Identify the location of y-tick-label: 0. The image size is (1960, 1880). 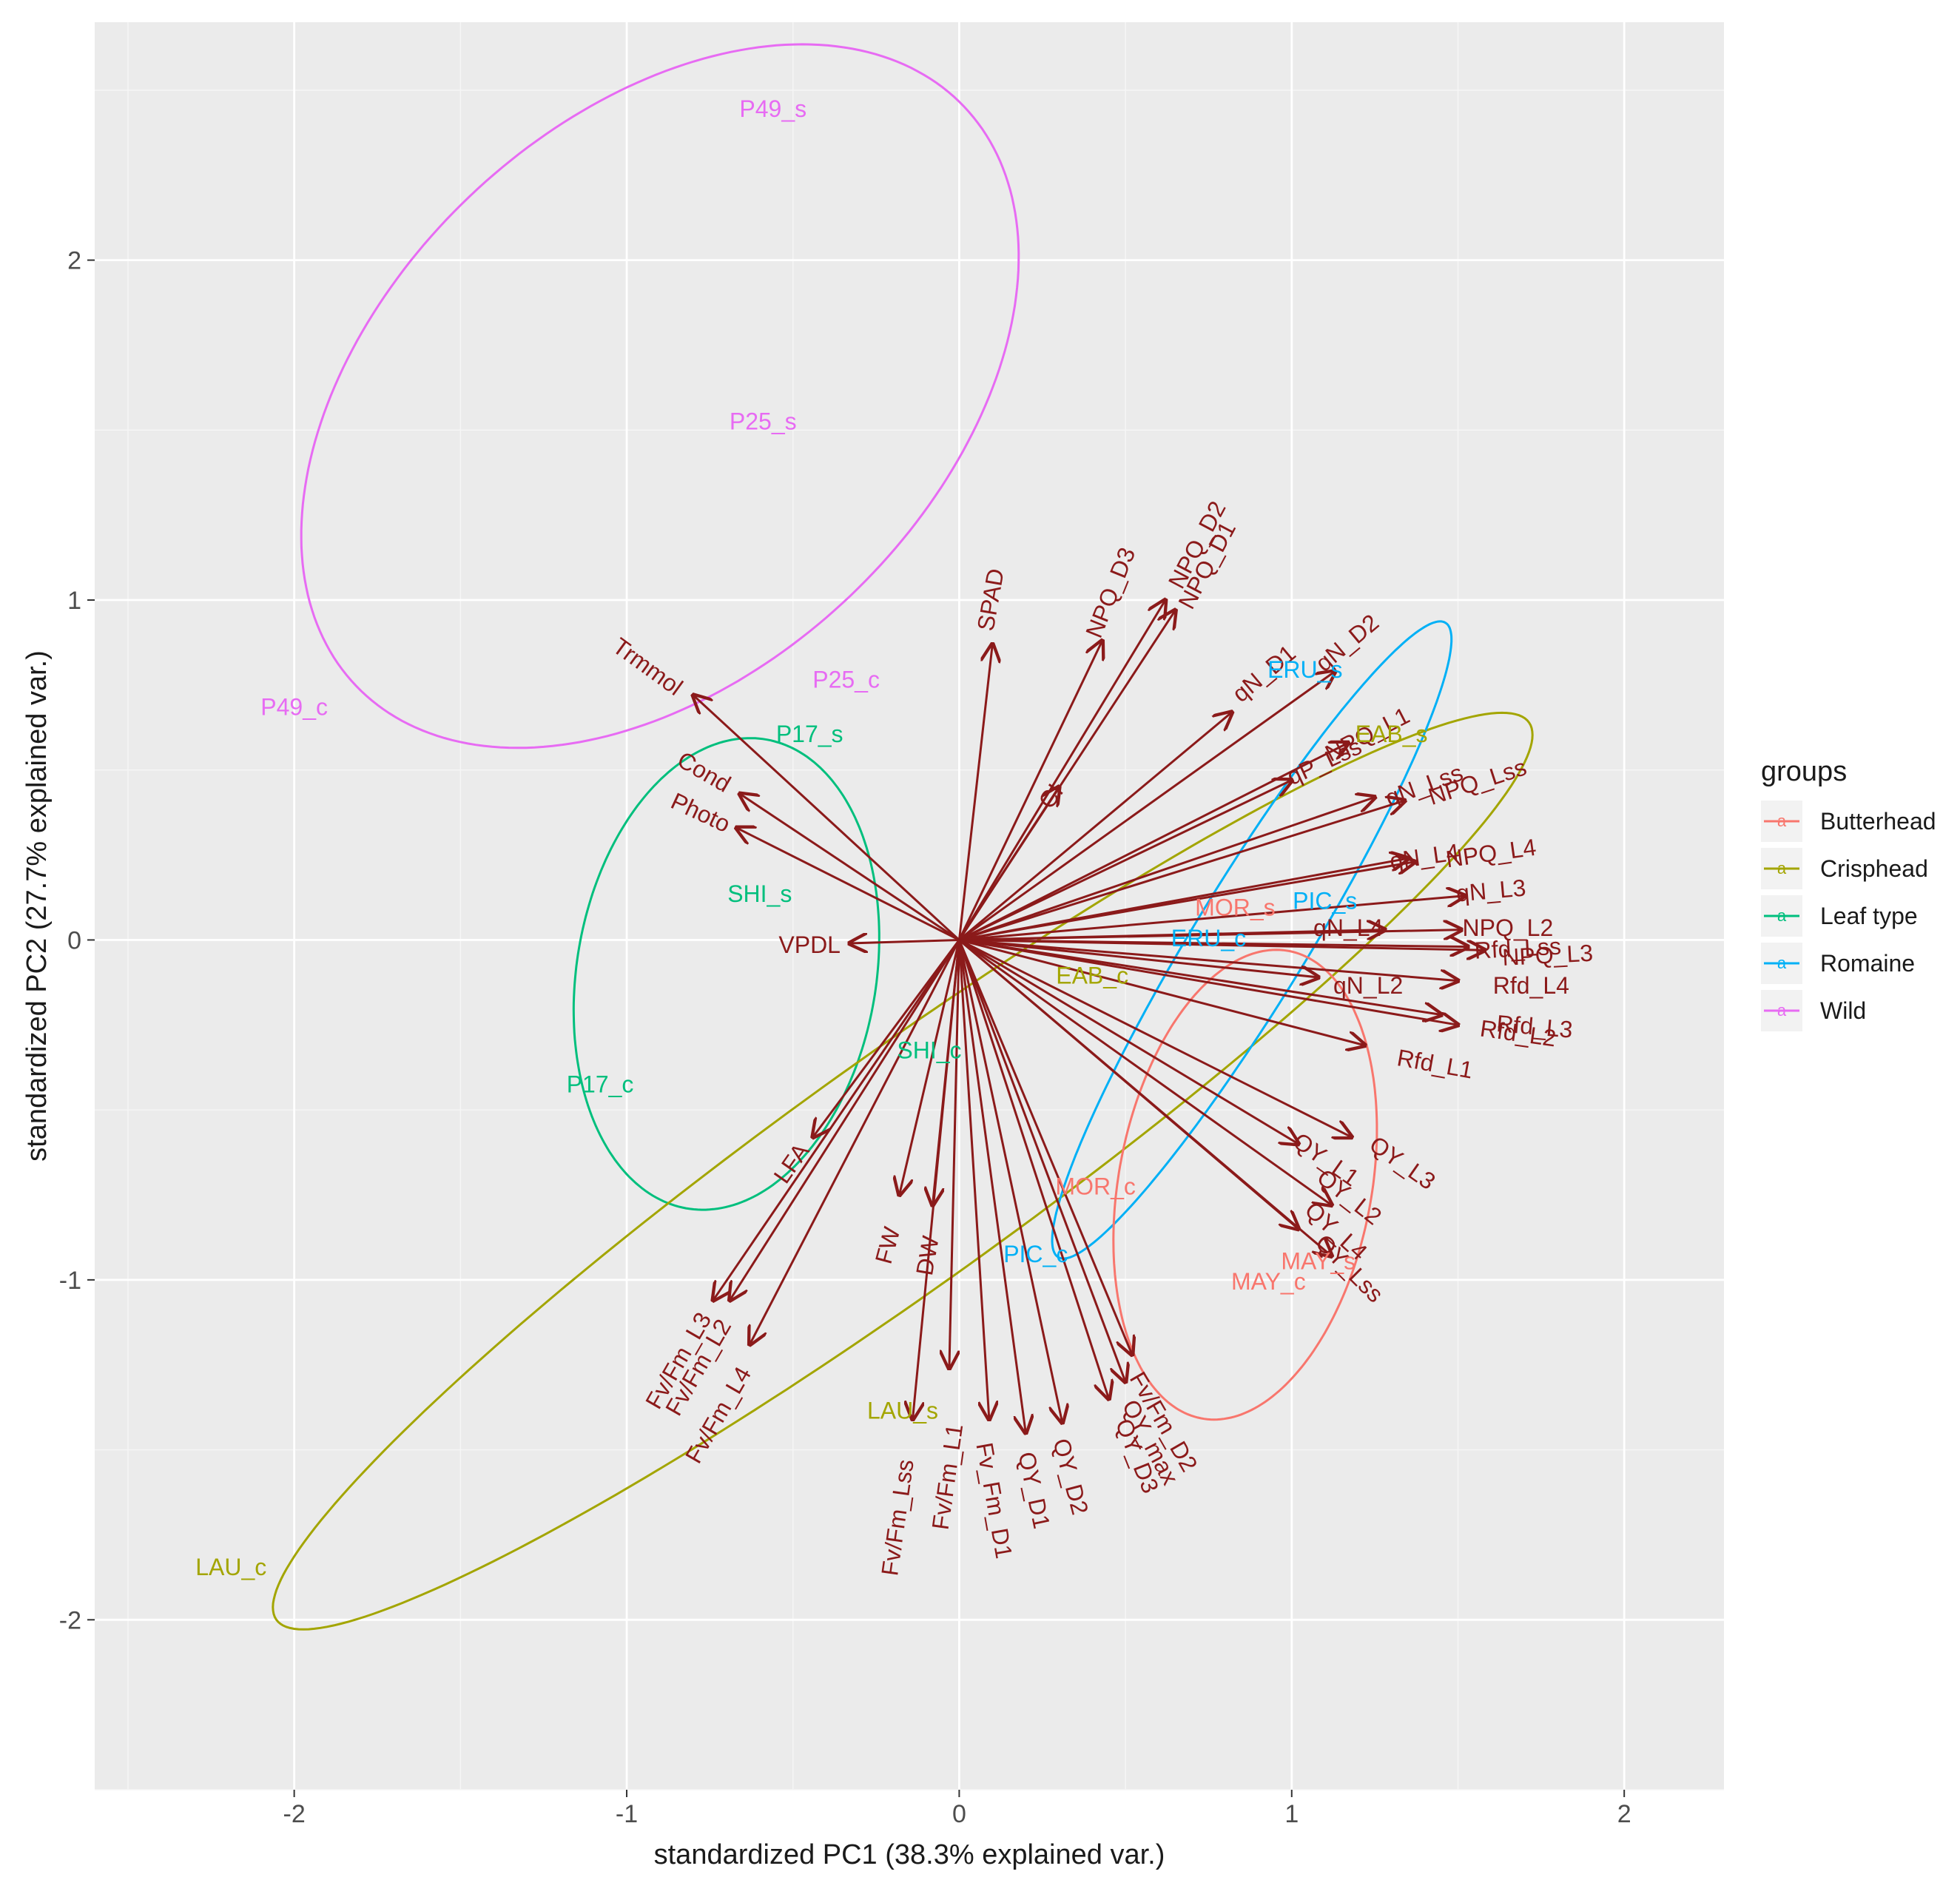
(74, 940).